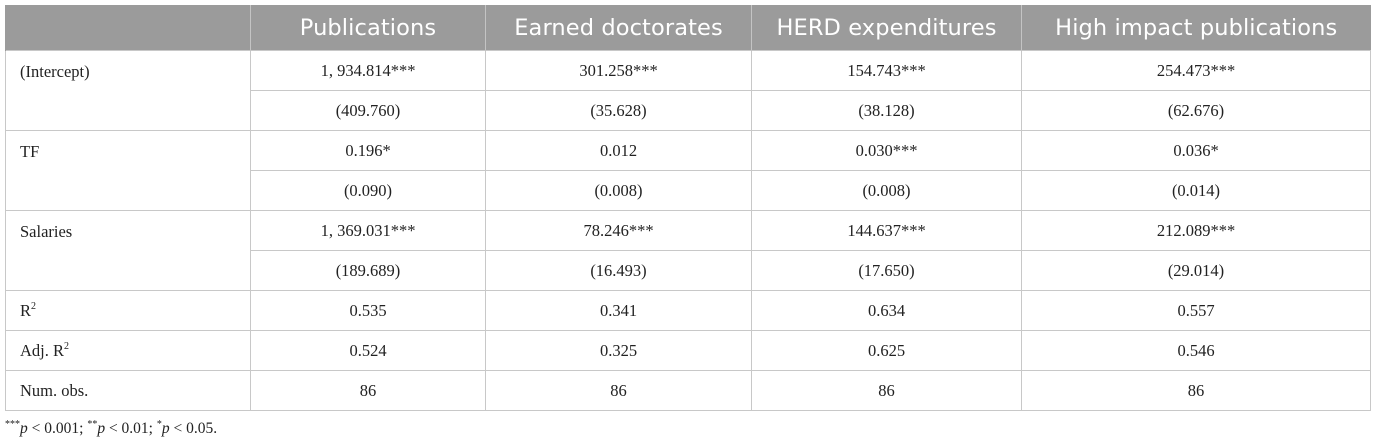 The width and height of the screenshot is (1375, 443). What do you see at coordinates (618, 350) in the screenshot?
I see `stat-cell: 0.325` at bounding box center [618, 350].